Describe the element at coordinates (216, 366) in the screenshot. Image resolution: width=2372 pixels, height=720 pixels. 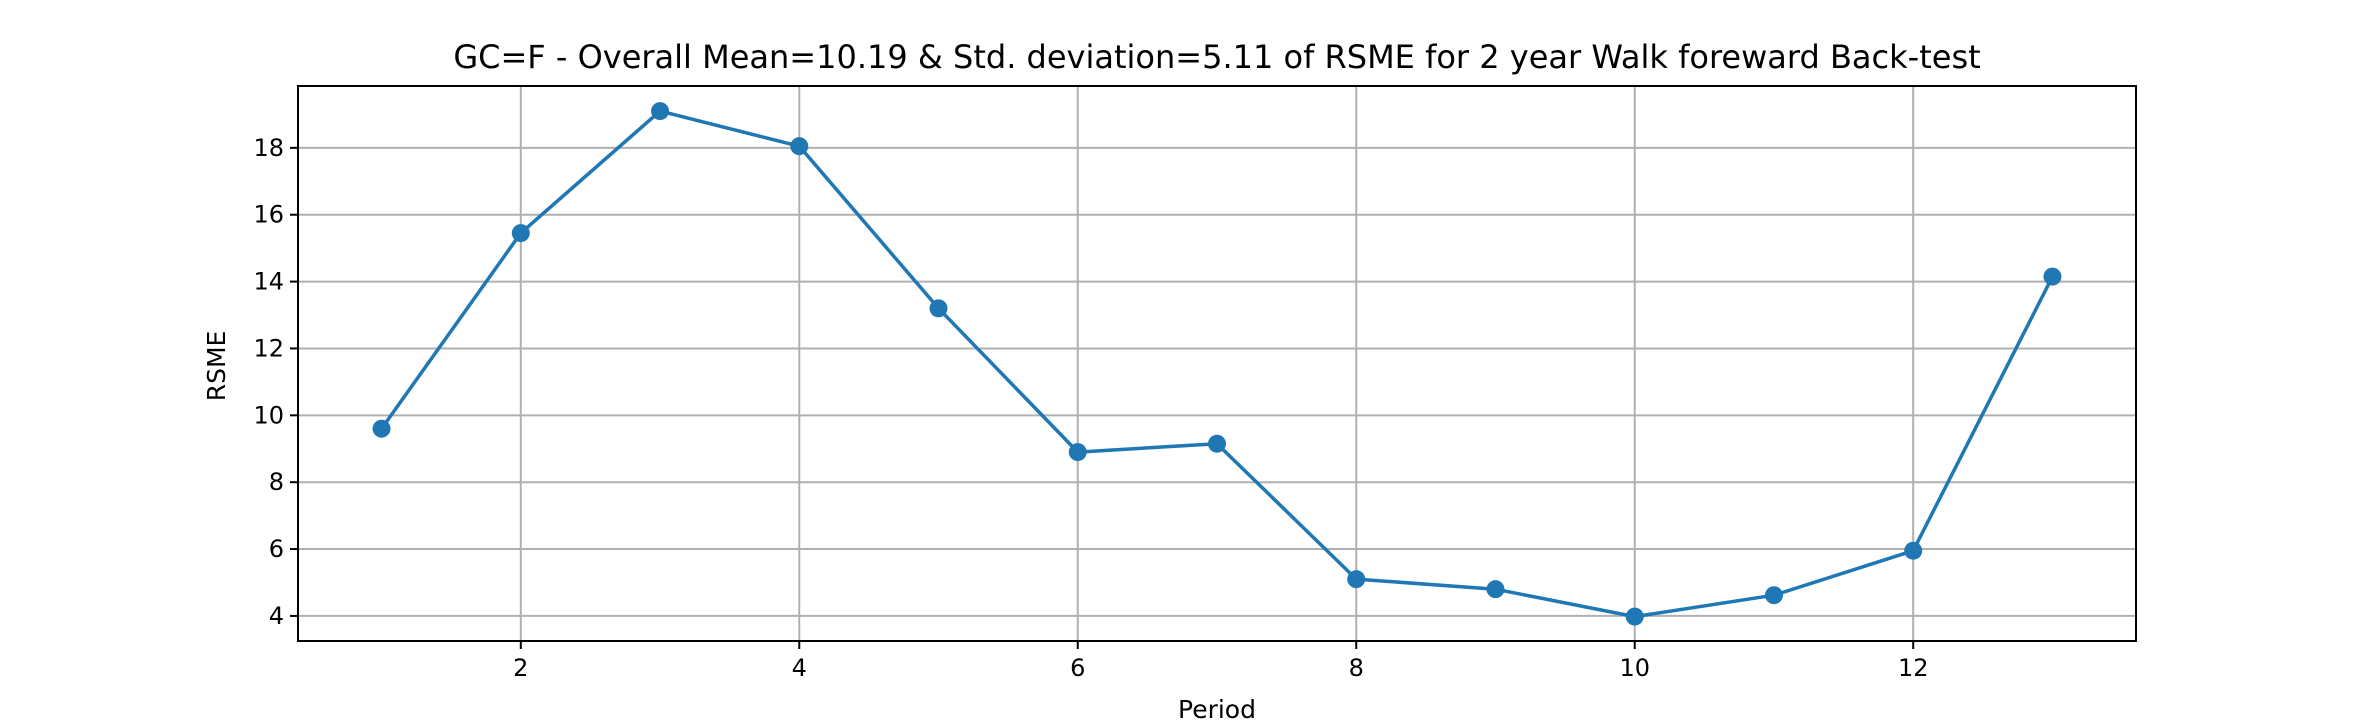
I see `y-axis-title: RSME` at that location.